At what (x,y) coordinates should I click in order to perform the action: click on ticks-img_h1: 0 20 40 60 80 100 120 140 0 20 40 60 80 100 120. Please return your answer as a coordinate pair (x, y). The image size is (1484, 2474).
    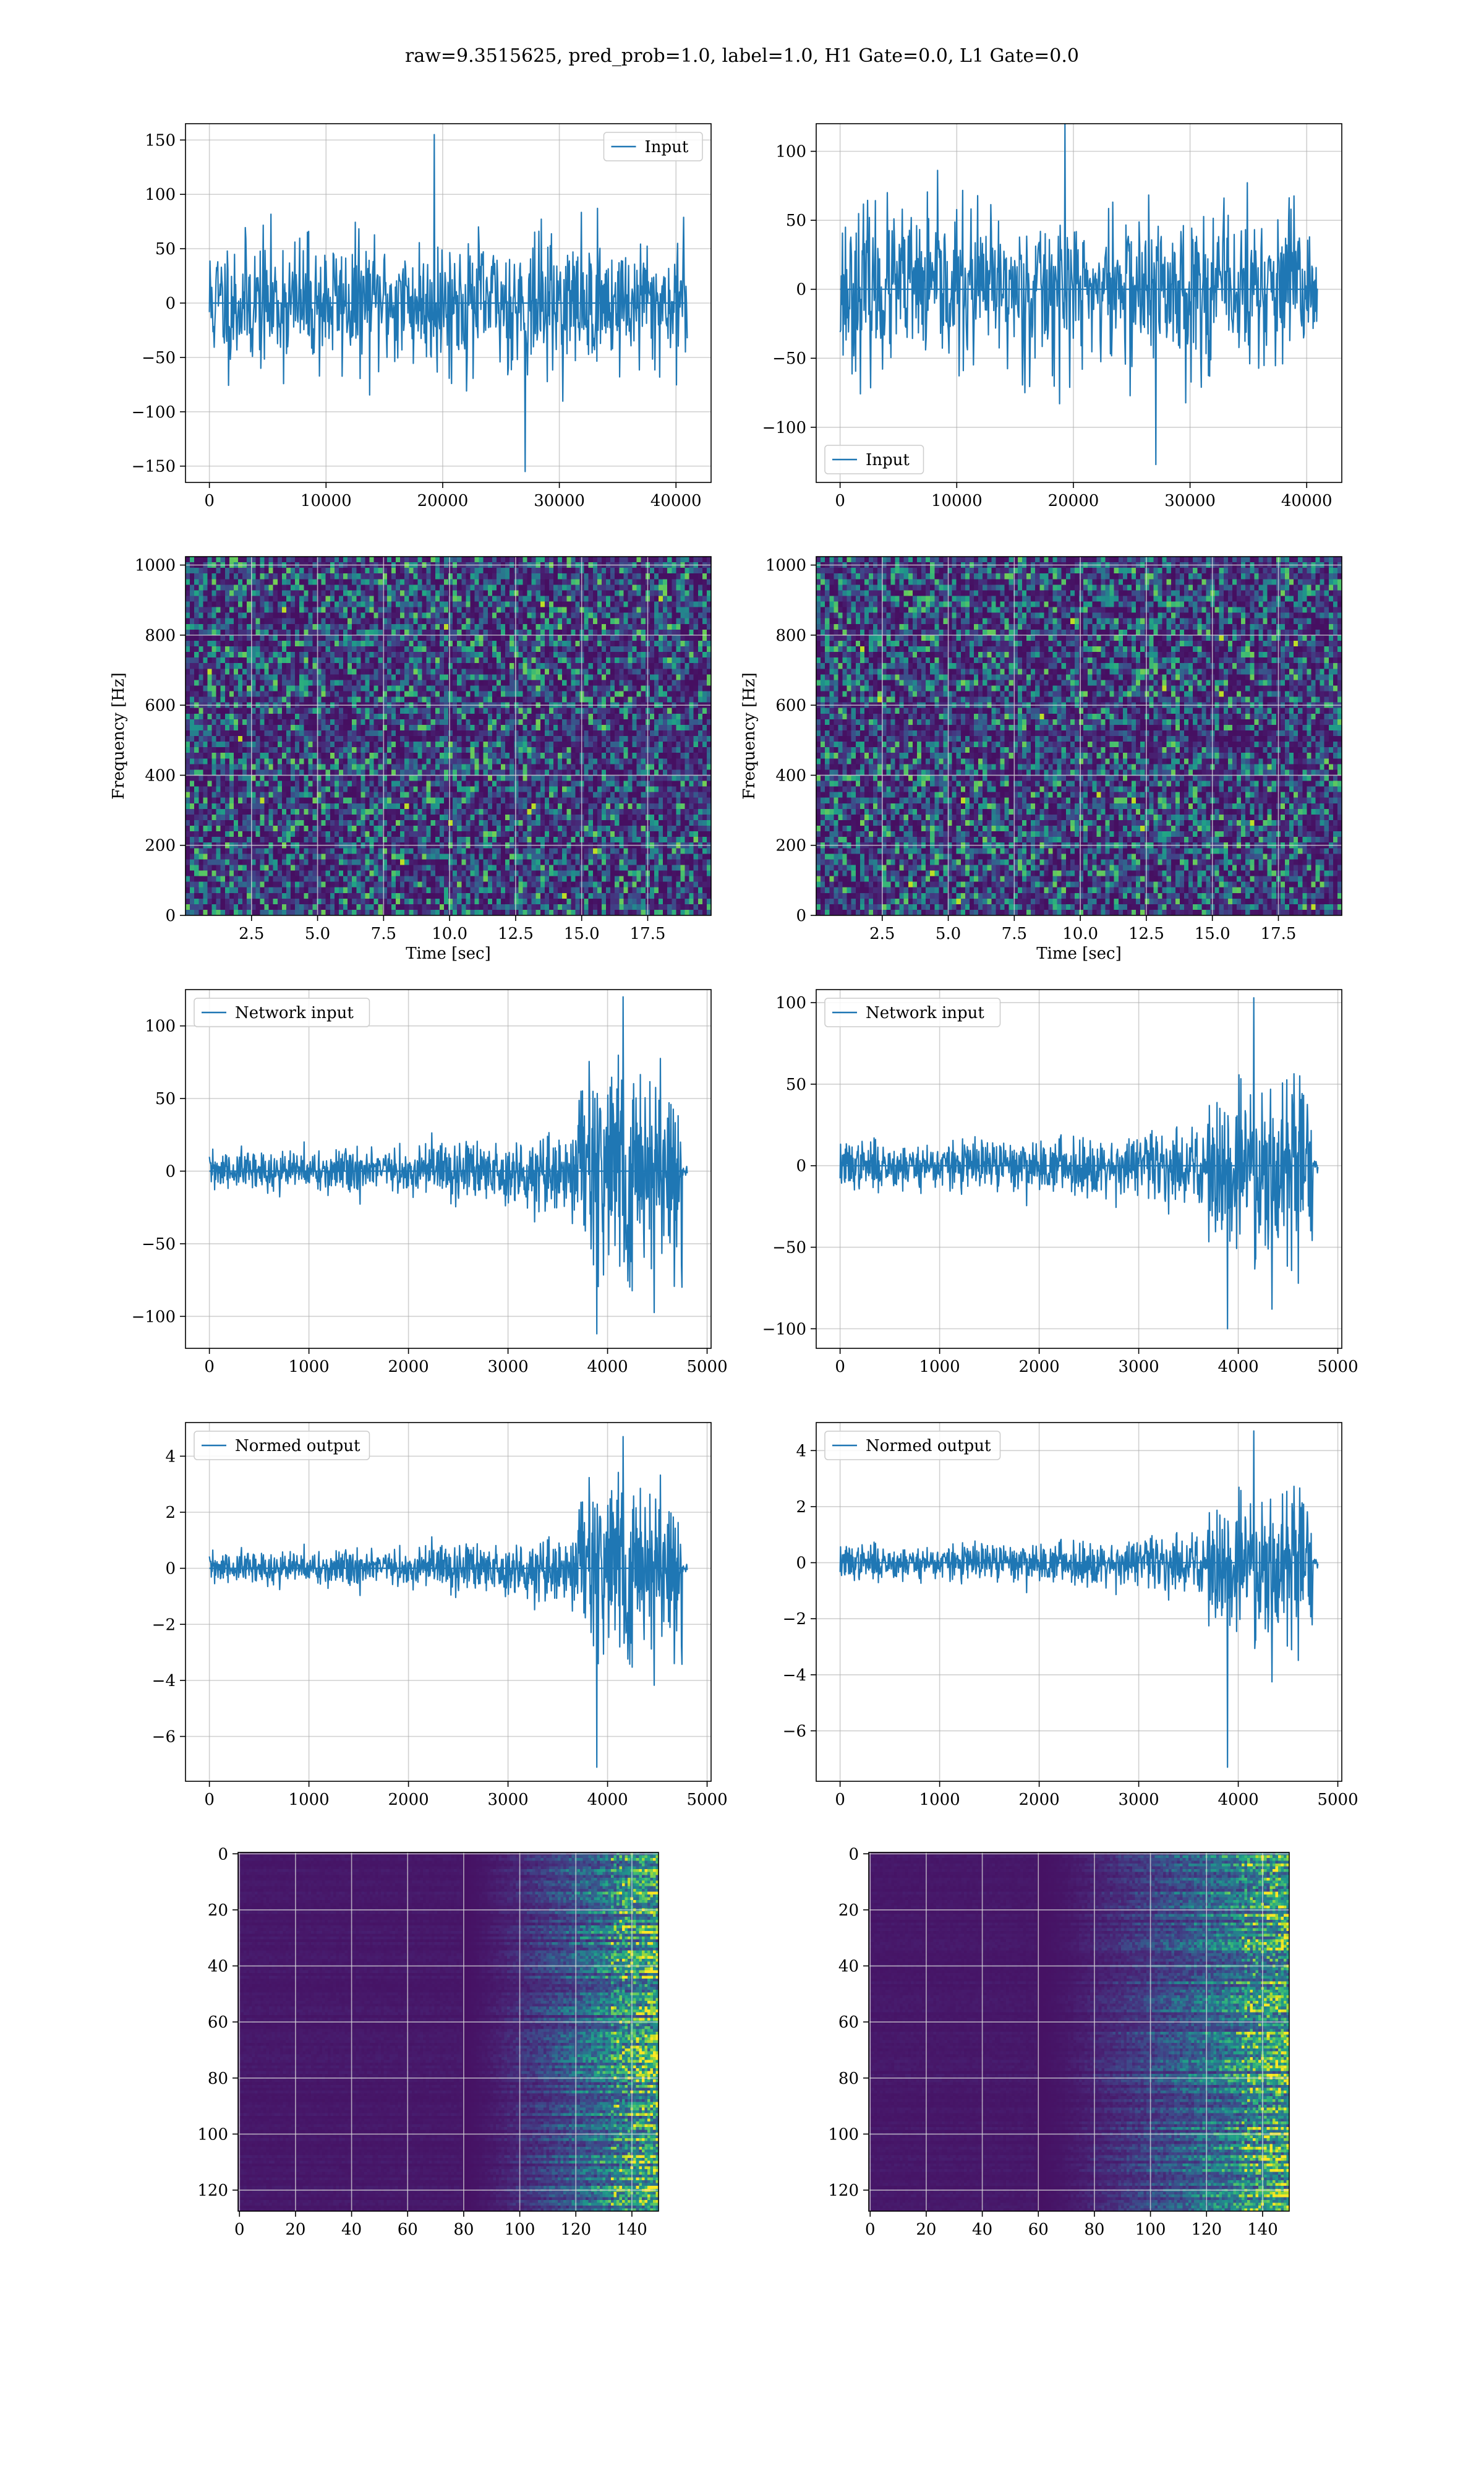
    Looking at the image, I should click on (422, 2042).